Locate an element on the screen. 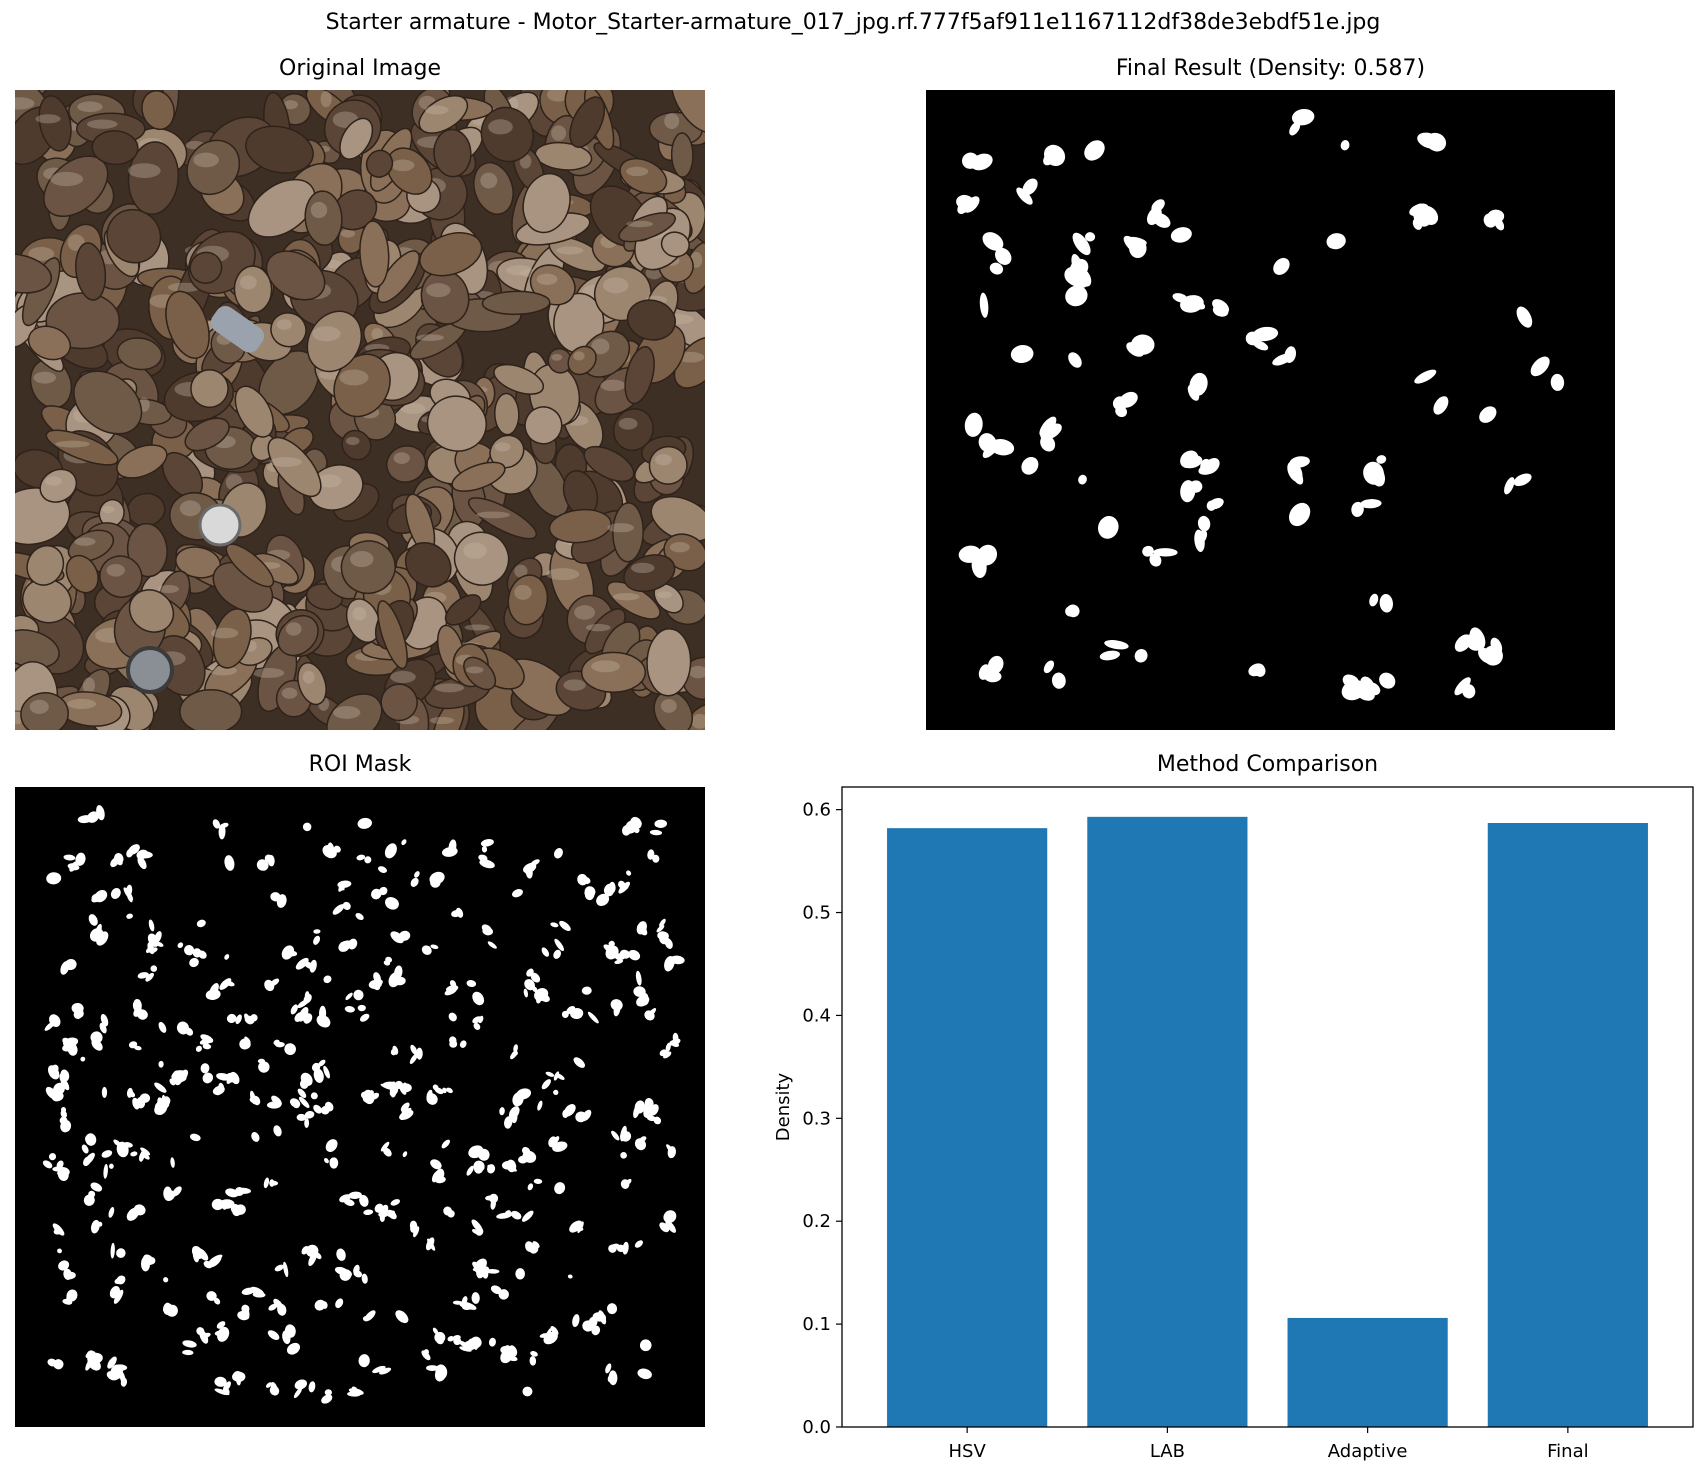 This screenshot has height=1476, width=1706. chart-title: Method Comparison is located at coordinates (1267, 764).